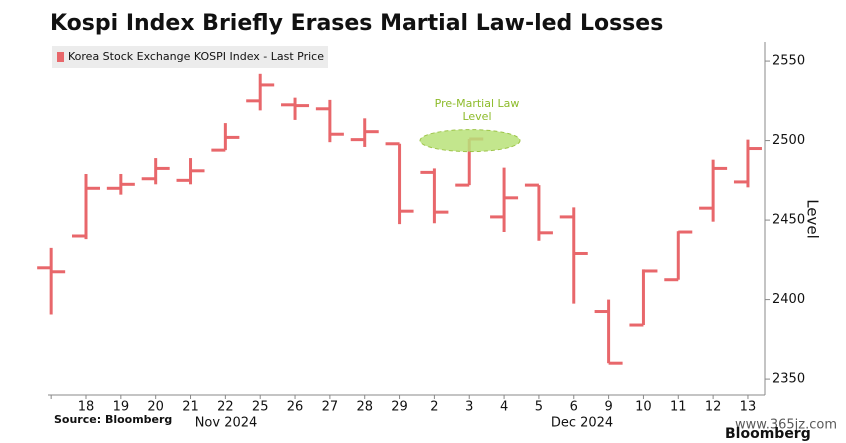 This screenshot has height=443, width=846. I want to click on watermark: www.365jz.com, so click(786, 425).